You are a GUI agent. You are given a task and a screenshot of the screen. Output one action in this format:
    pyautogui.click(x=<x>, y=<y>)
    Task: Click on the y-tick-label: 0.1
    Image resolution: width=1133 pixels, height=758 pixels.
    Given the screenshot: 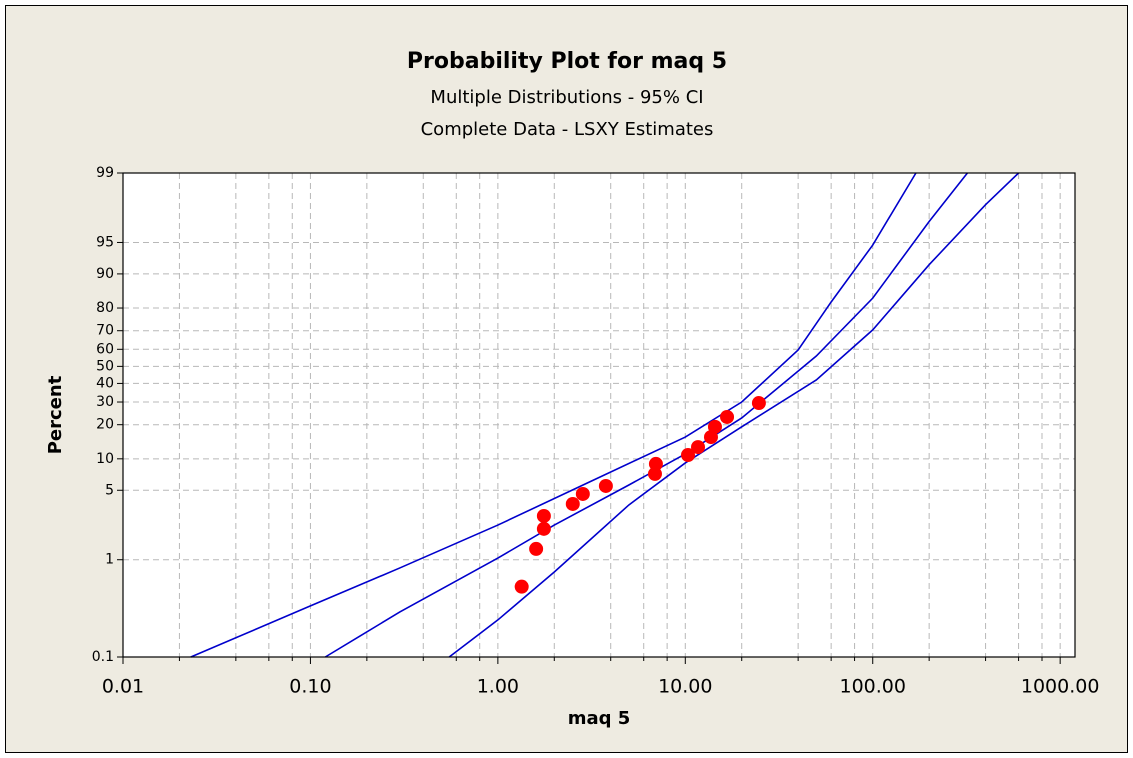 What is the action you would take?
    pyautogui.click(x=103, y=657)
    